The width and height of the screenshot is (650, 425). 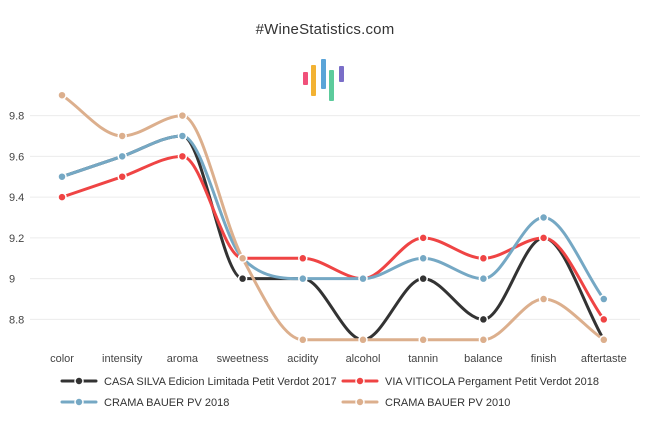 I want to click on legend-label: CRAMA BAUER PV 2018, so click(x=166, y=403).